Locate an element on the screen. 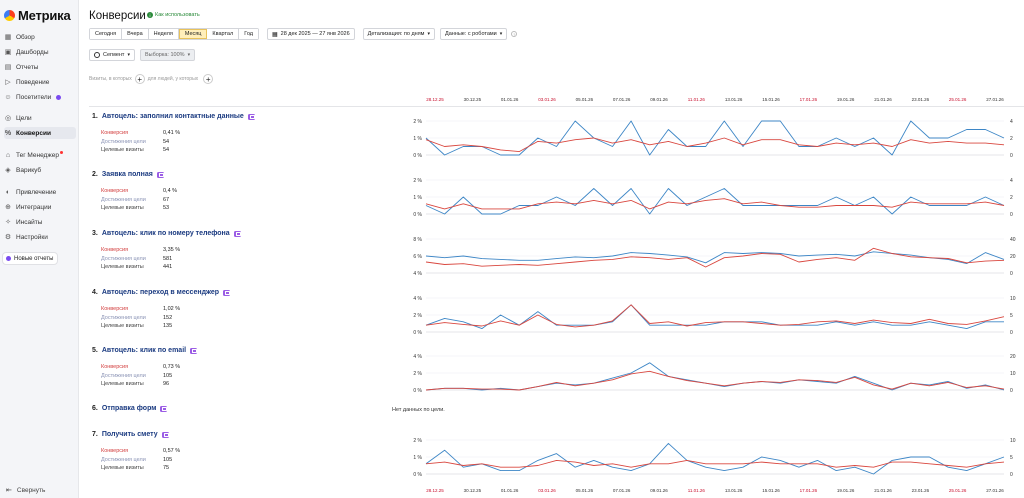 The image size is (1024, 498). sidebar-item-visitors: ☺ Посетители is located at coordinates (40, 97).